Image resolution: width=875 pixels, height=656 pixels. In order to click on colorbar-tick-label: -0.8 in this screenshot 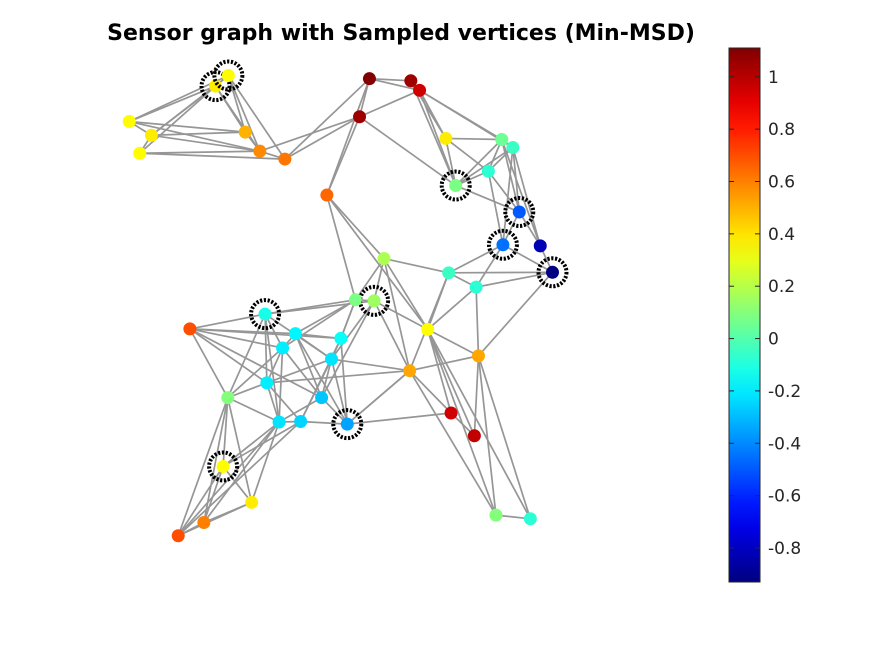, I will do `click(784, 549)`.